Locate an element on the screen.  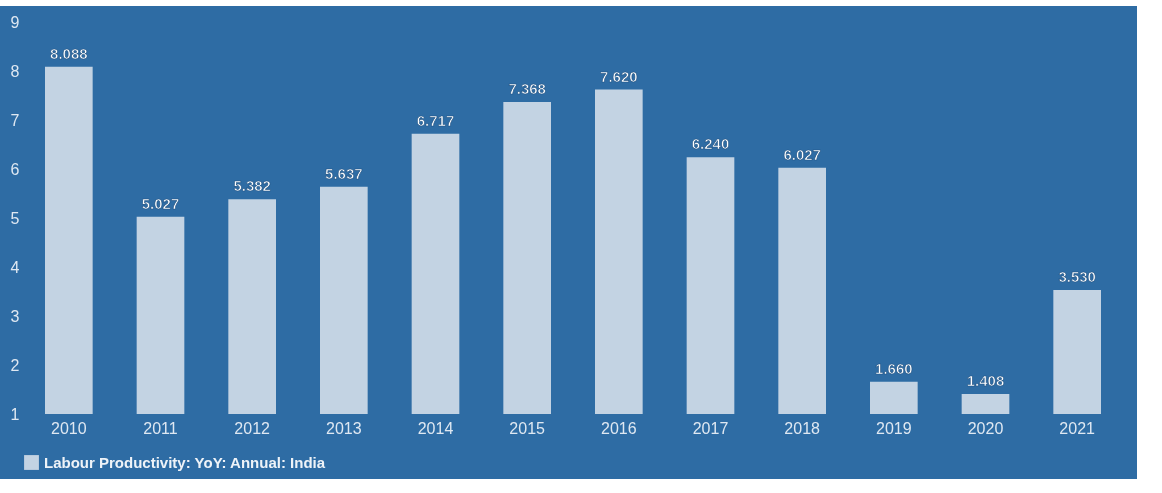
data-label: 1.660 is located at coordinates (894, 368).